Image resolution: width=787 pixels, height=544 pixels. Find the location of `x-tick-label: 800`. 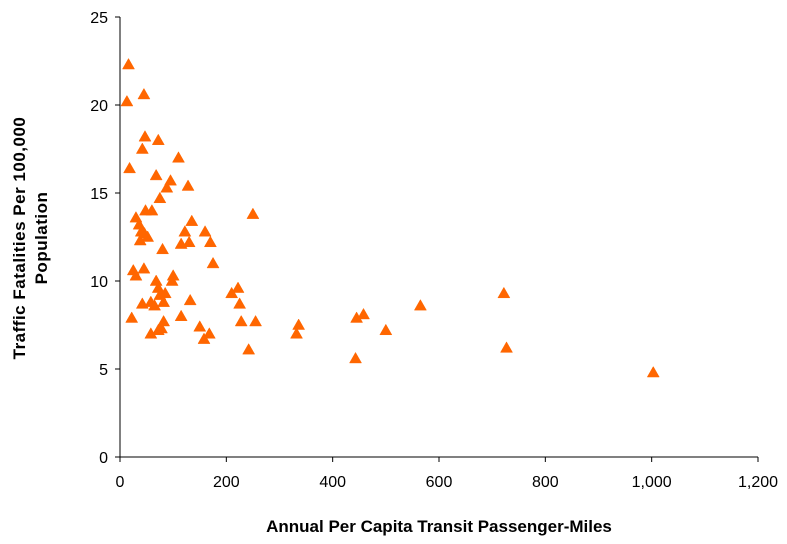

x-tick-label: 800 is located at coordinates (545, 482).